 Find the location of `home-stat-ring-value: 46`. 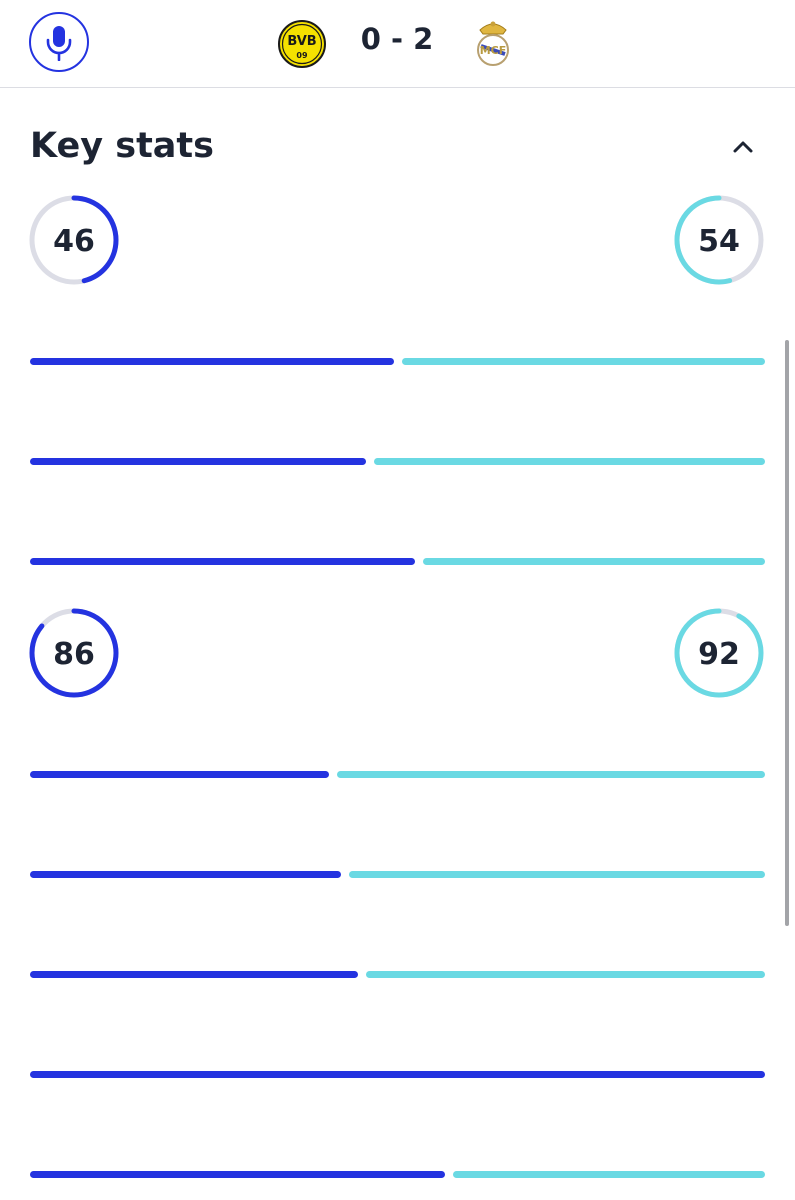

home-stat-ring-value: 46 is located at coordinates (74, 241).